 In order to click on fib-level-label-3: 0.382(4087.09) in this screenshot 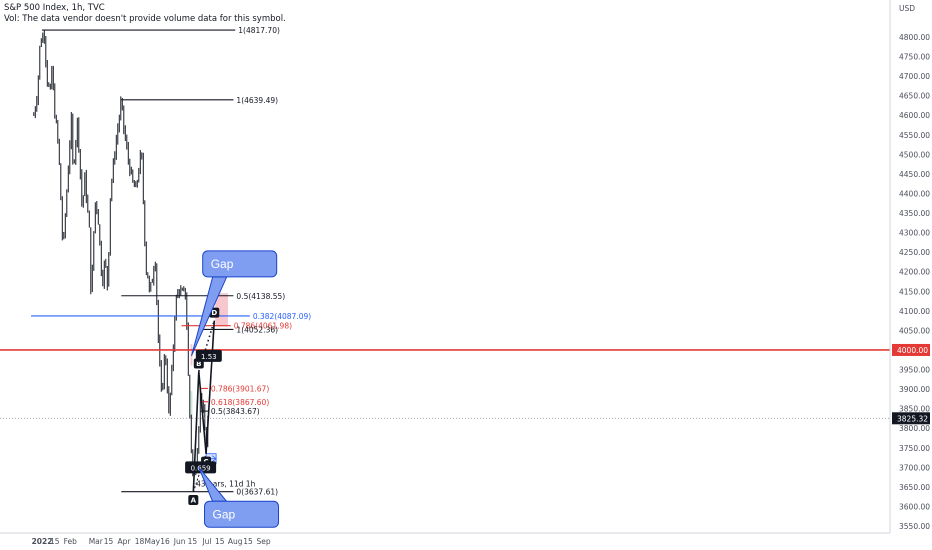, I will do `click(282, 316)`.